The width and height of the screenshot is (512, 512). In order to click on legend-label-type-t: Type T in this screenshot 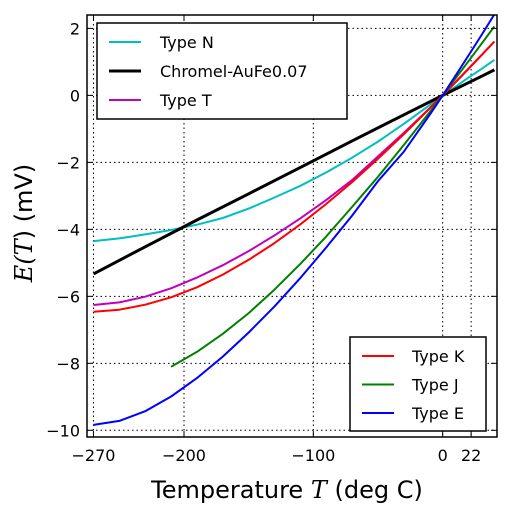, I will do `click(185, 100)`.